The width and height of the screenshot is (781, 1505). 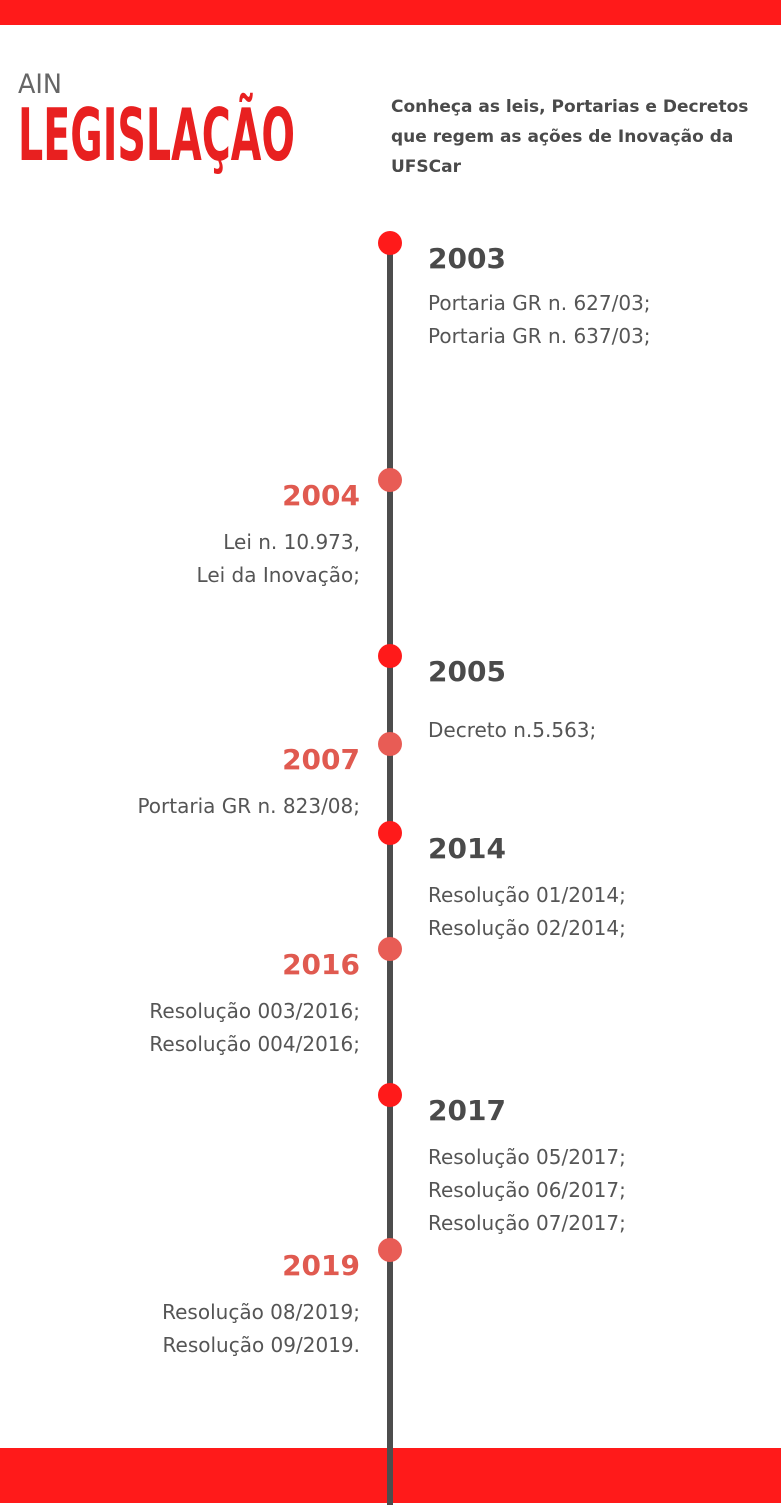 I want to click on year: 2007, so click(x=321, y=759).